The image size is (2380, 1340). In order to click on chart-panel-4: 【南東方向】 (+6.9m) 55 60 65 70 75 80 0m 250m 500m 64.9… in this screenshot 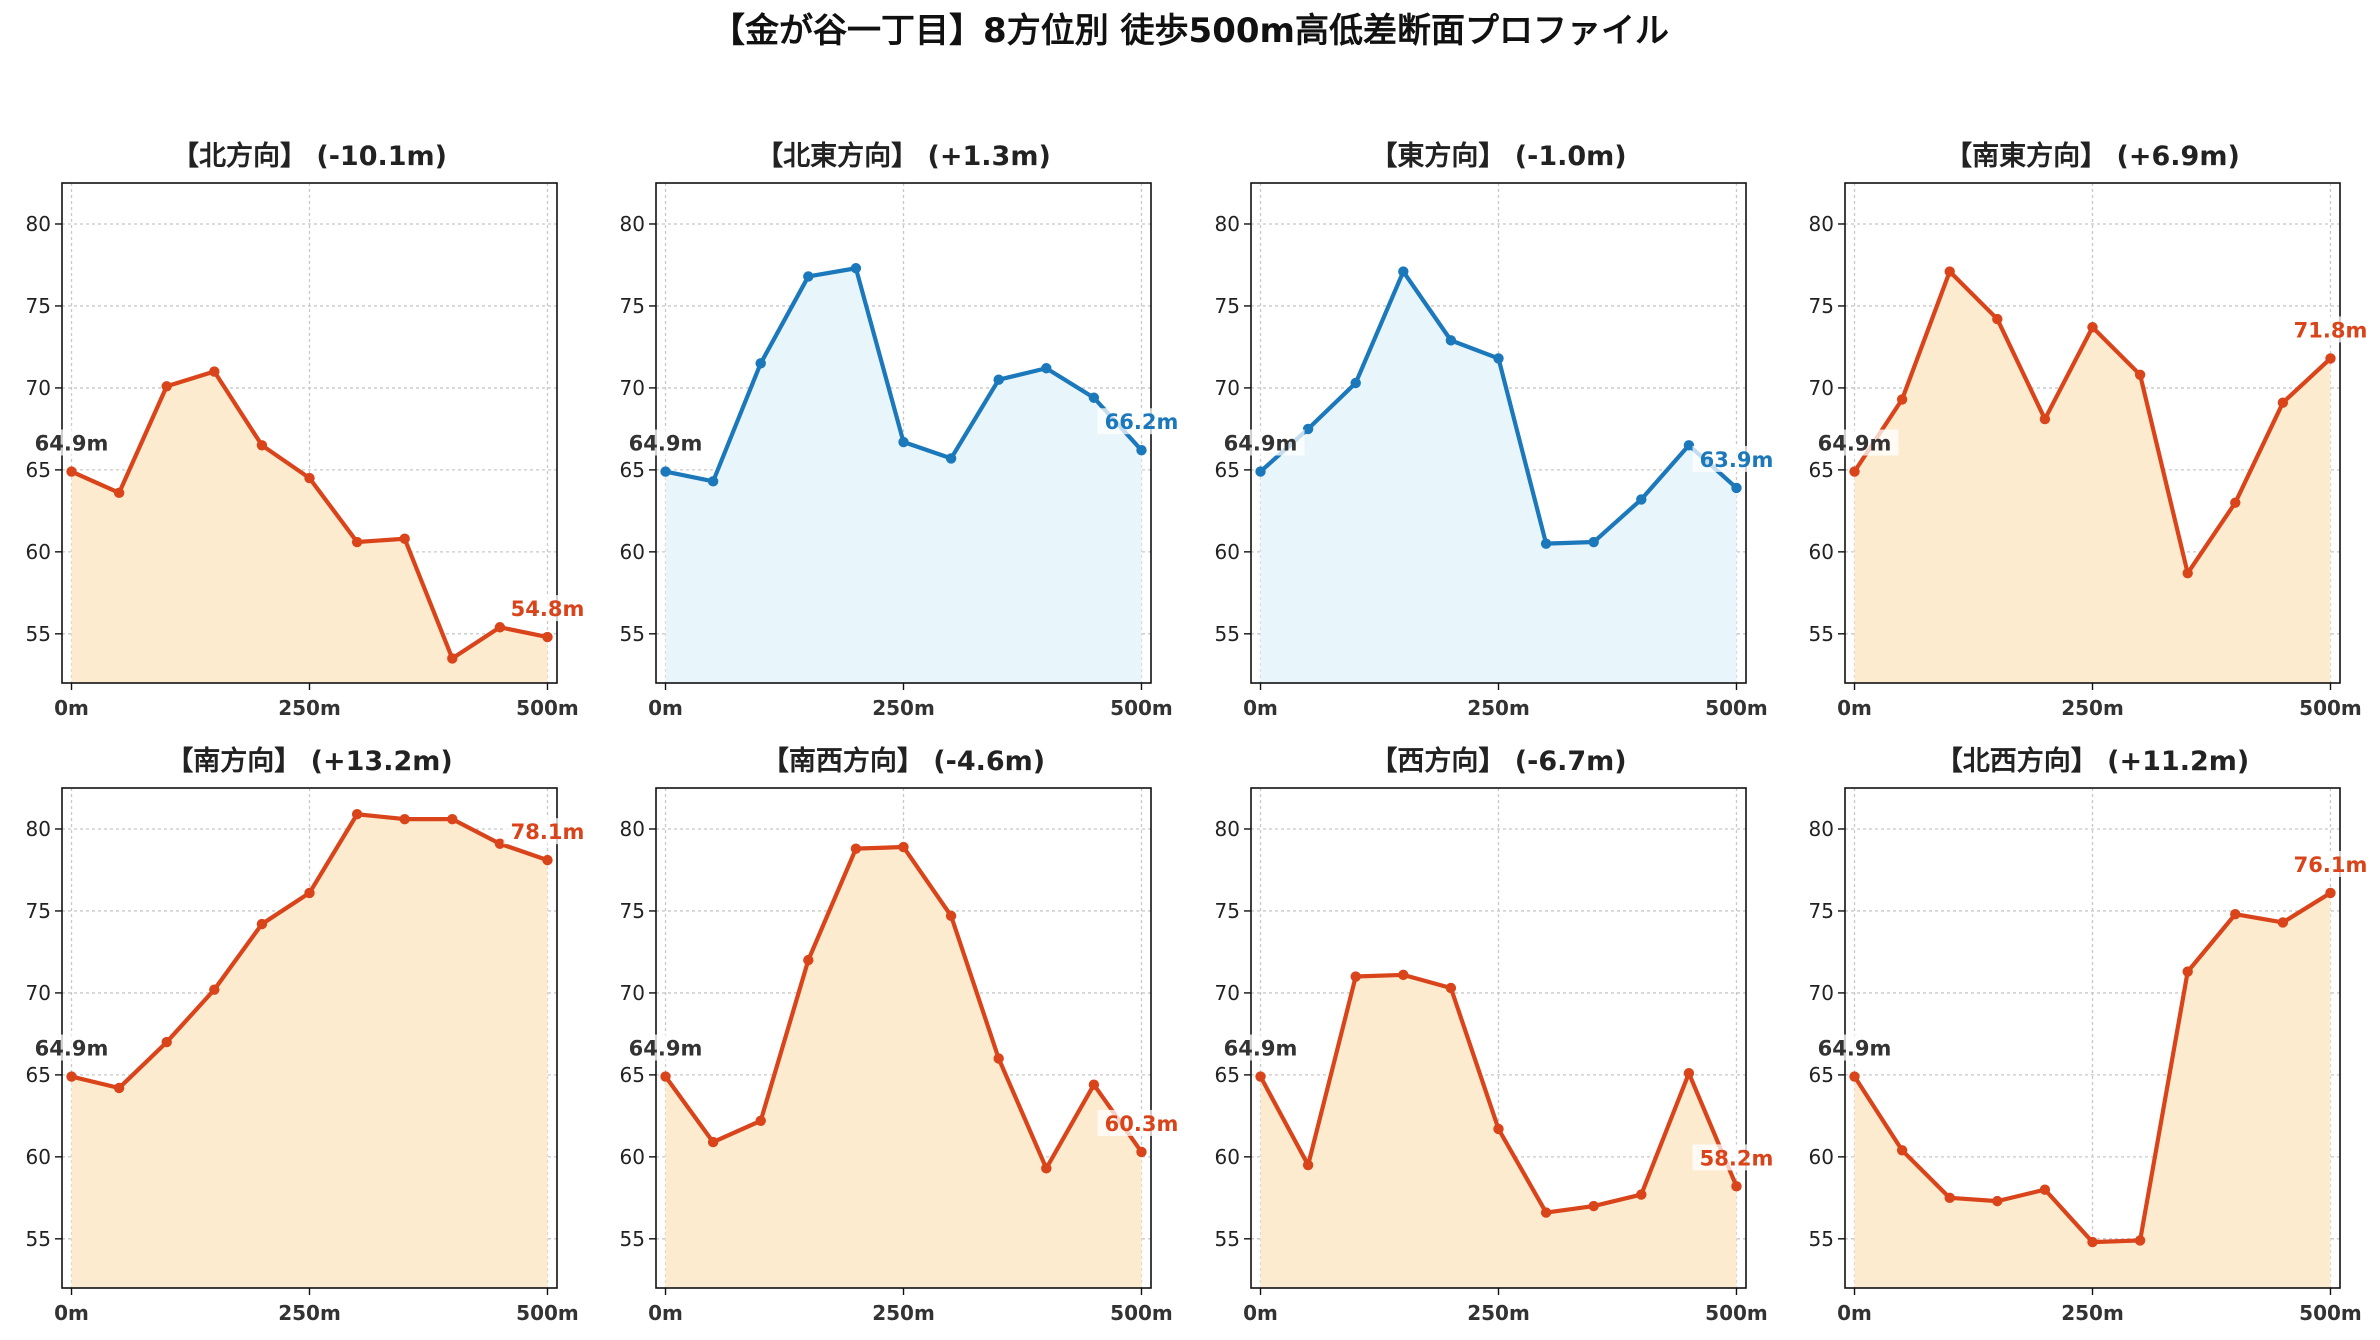, I will do `click(2092, 430)`.